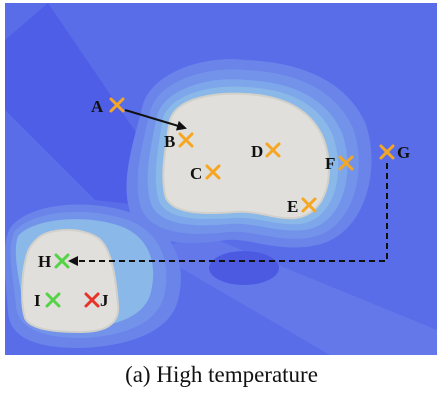 The height and width of the screenshot is (403, 443). What do you see at coordinates (97, 106) in the screenshot?
I see `point-label: A` at bounding box center [97, 106].